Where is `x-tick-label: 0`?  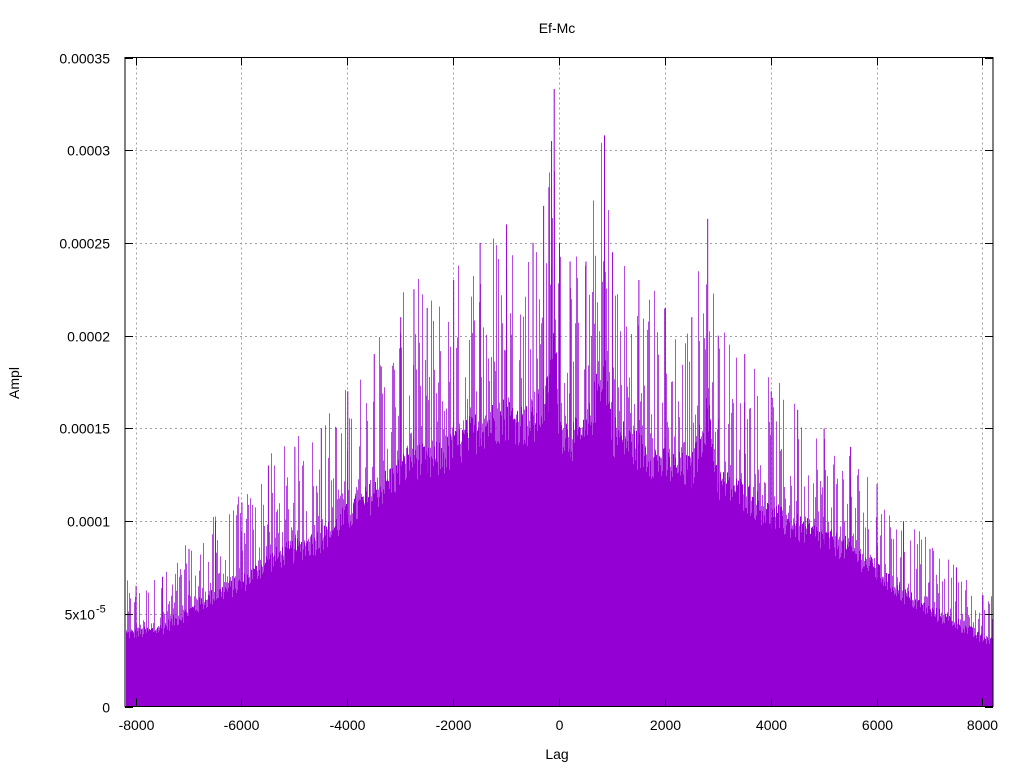 x-tick-label: 0 is located at coordinates (560, 725).